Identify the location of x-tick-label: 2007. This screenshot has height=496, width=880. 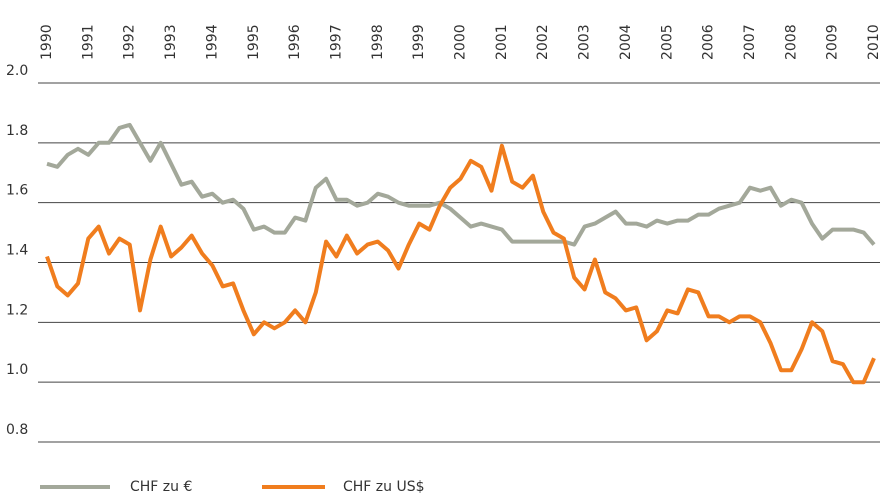
(750, 42).